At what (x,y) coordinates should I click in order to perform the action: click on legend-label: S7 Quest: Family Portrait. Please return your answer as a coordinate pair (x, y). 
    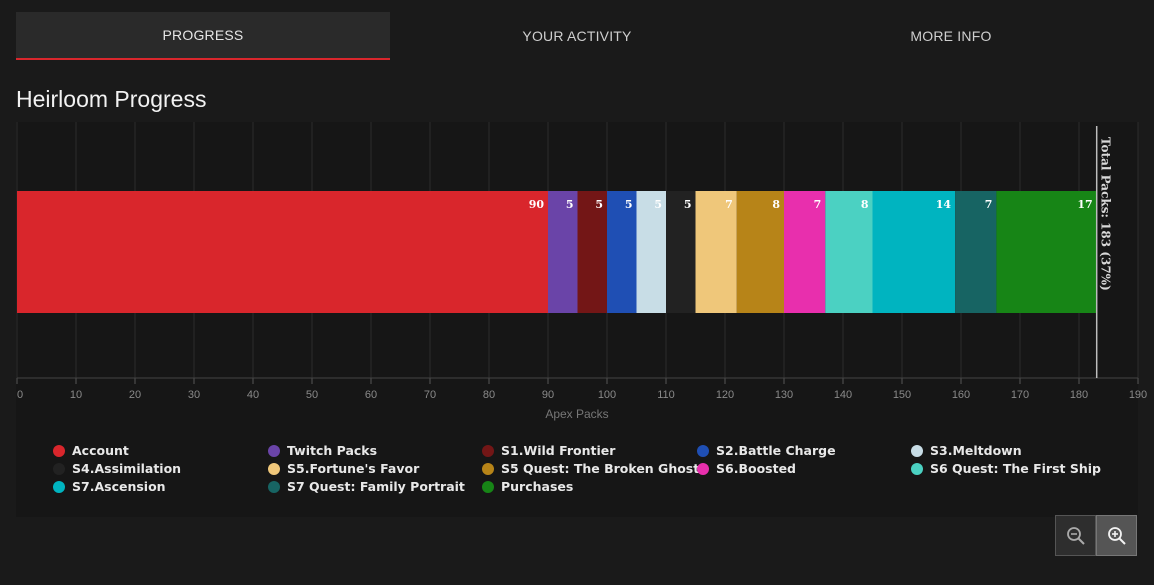
    Looking at the image, I should click on (376, 486).